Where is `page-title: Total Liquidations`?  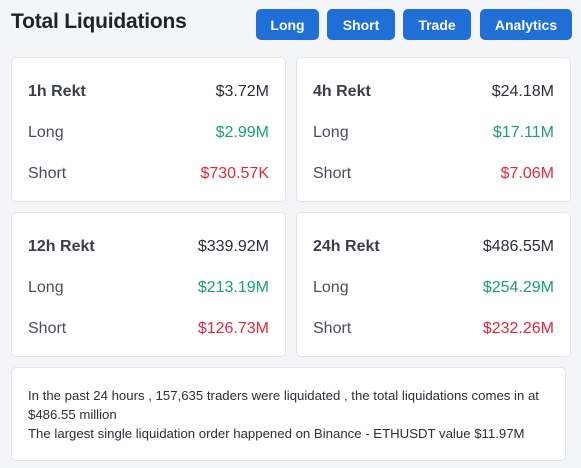
page-title: Total Liquidations is located at coordinates (99, 21).